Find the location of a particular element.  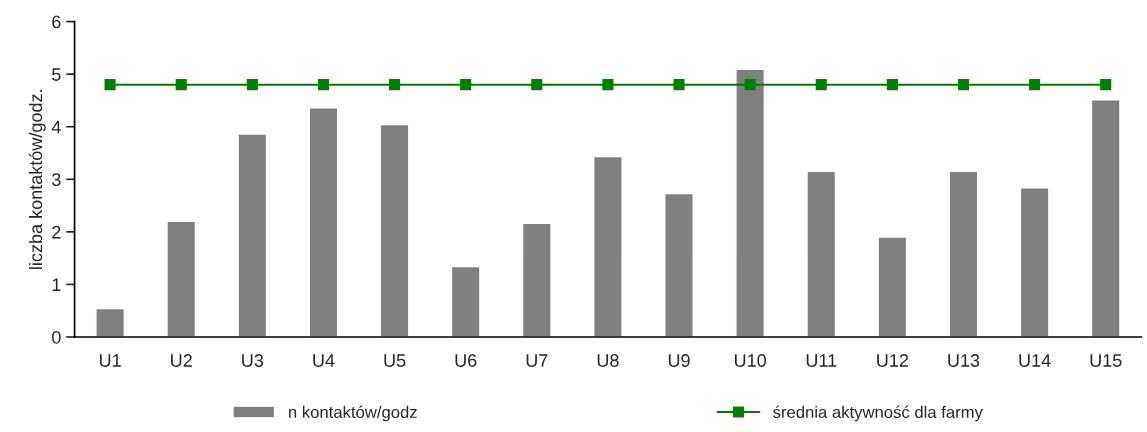

x-tick-label: U12 is located at coordinates (893, 360).